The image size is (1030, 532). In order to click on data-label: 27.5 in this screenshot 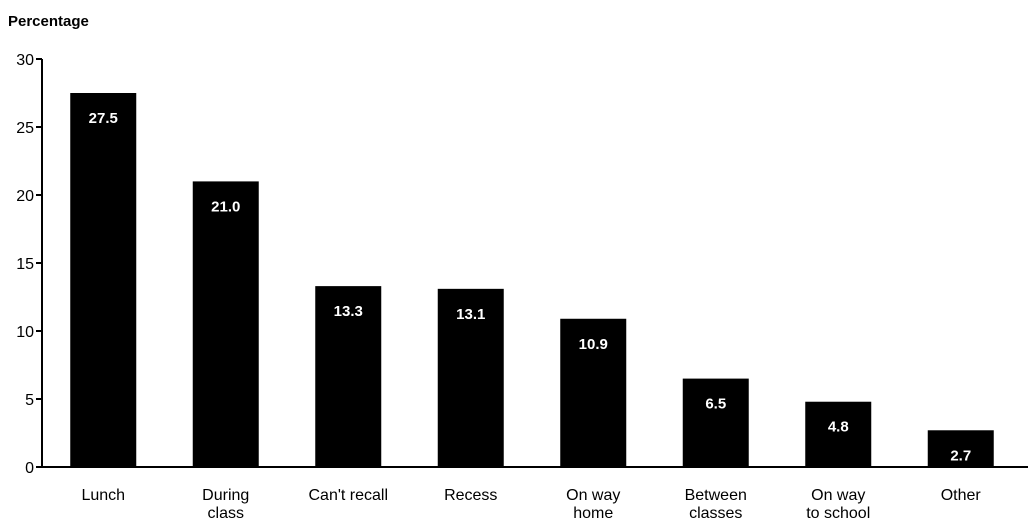, I will do `click(103, 118)`.